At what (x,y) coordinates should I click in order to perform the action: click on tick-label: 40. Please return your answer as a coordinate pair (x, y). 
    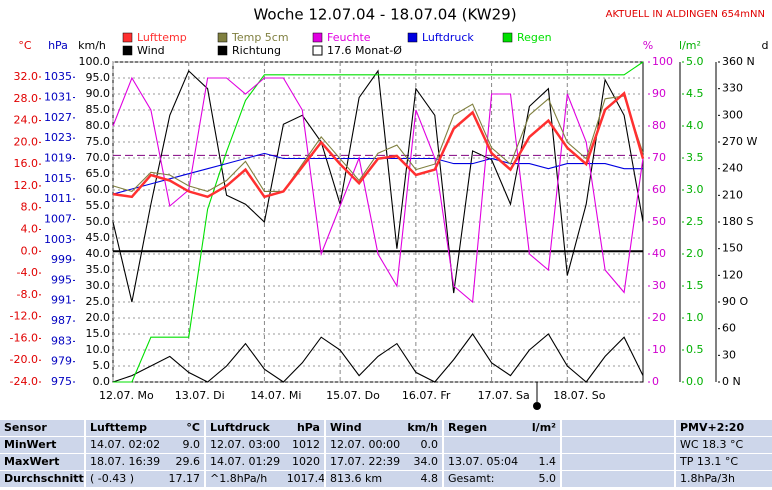
    Looking at the image, I should click on (659, 253).